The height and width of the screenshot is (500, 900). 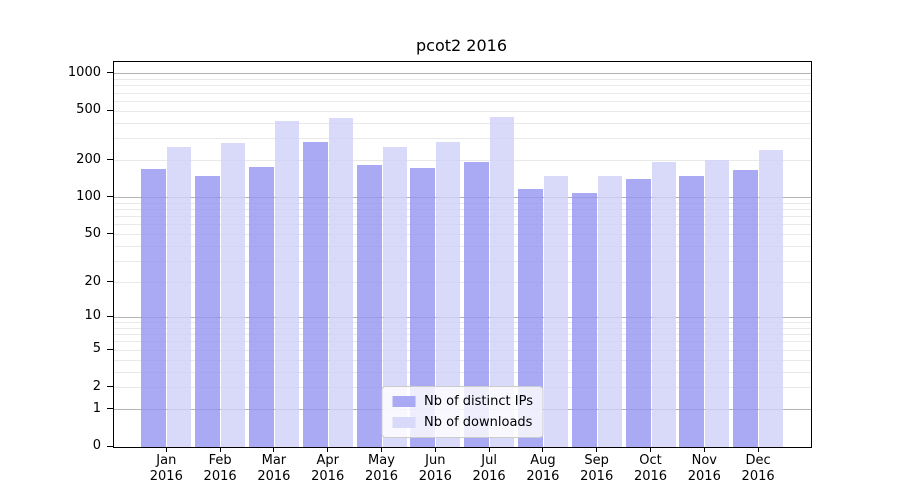 I want to click on bar-distinct-ips-dec, so click(x=746, y=308).